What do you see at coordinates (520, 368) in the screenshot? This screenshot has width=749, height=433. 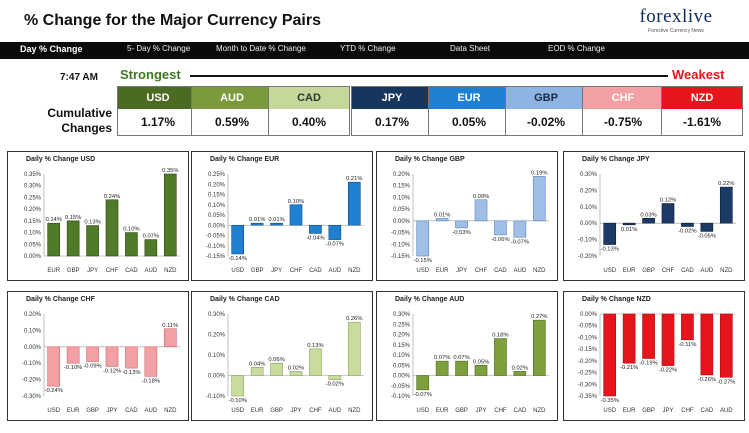 I see `data-label: 0.02%` at bounding box center [520, 368].